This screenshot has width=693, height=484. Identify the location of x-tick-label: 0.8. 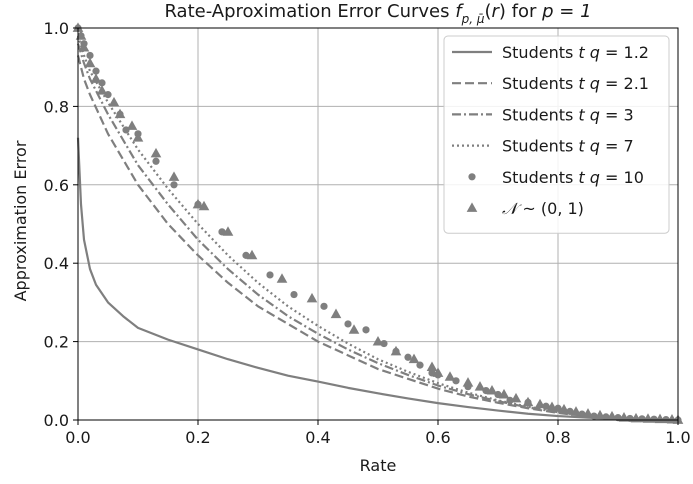
(557, 437).